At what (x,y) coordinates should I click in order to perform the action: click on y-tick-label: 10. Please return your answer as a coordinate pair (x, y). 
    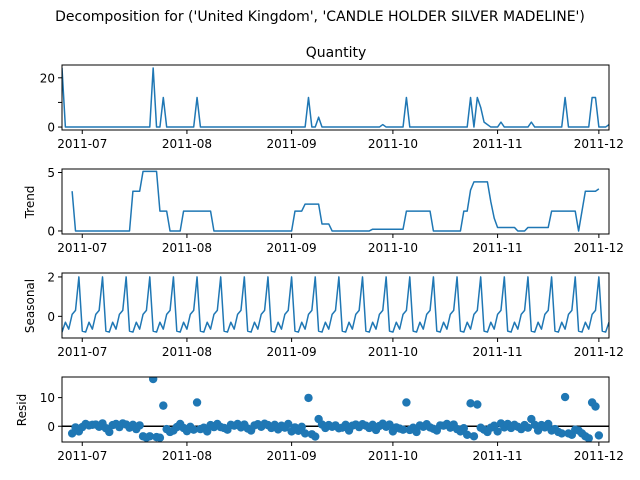
    Looking at the image, I should click on (47, 398).